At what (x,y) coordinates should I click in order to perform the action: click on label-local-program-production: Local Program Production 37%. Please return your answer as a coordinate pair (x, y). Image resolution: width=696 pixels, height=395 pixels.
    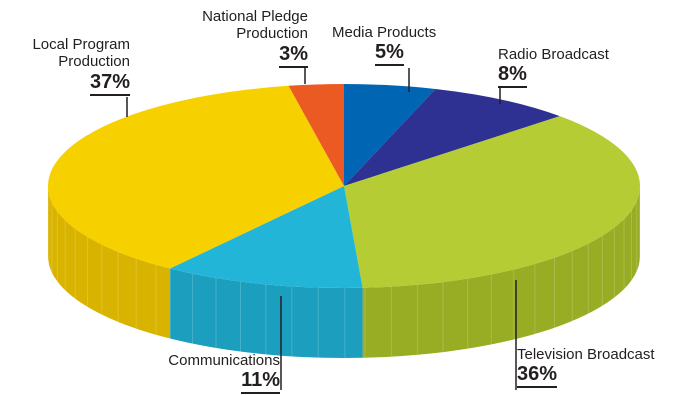
    Looking at the image, I should click on (69, 66).